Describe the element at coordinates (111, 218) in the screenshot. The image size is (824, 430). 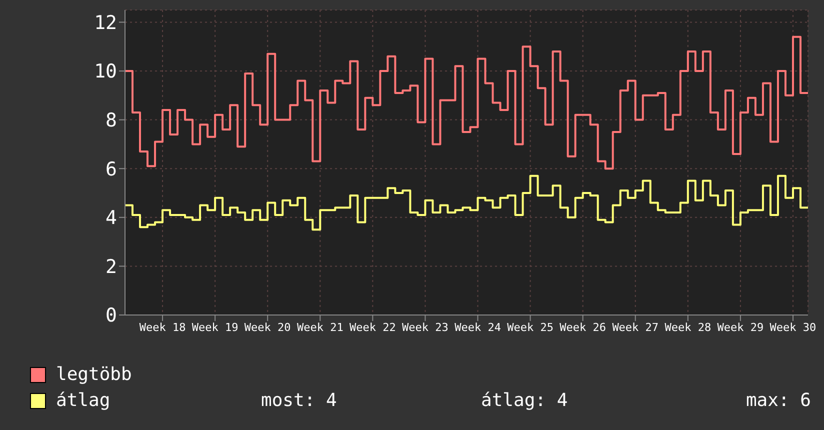
I see `y-tick-label: 4` at that location.